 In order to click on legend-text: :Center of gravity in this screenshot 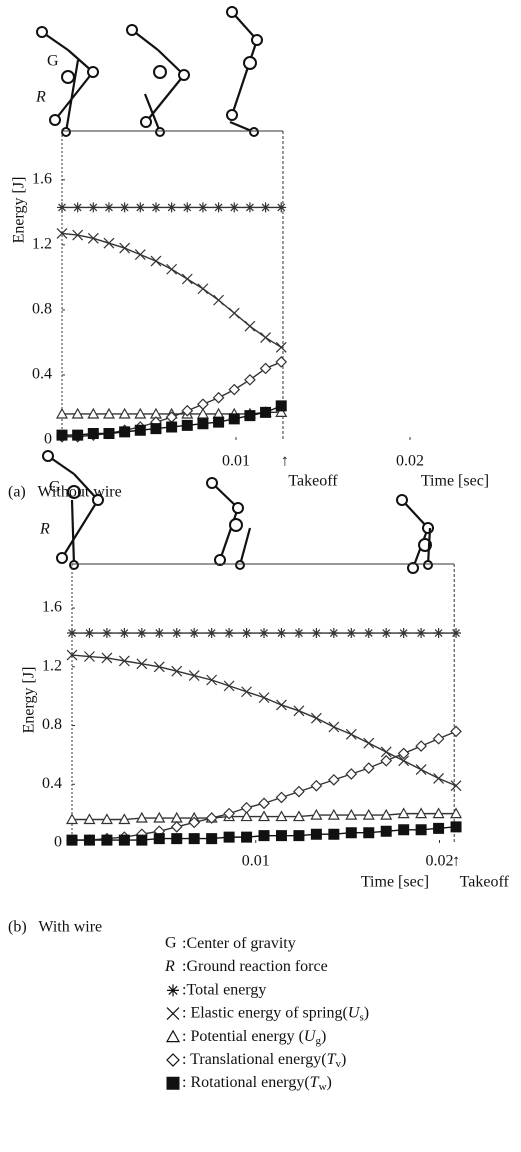, I will do `click(239, 943)`.